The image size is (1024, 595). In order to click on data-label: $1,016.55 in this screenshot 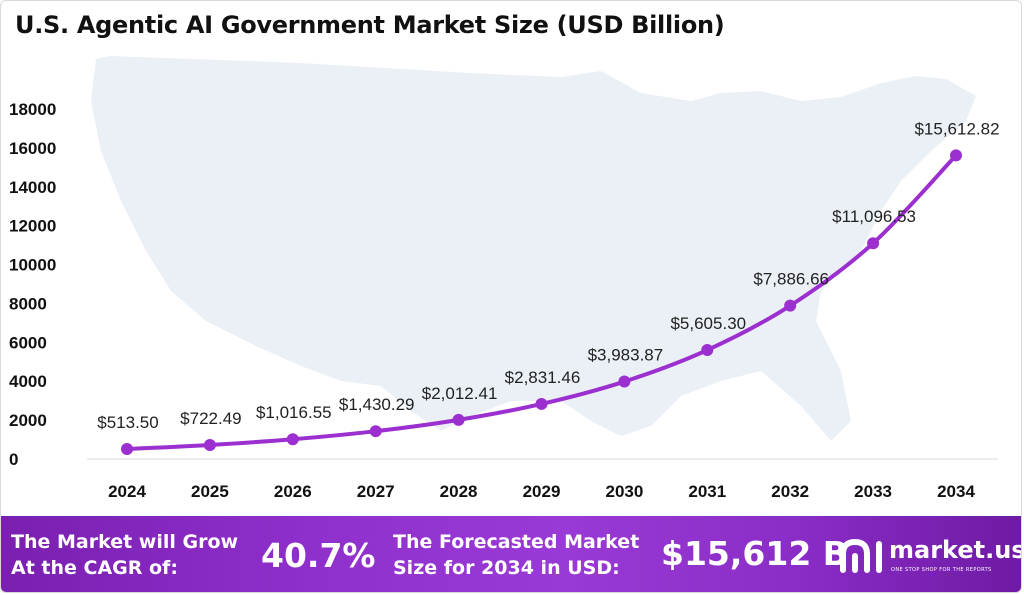, I will do `click(294, 412)`.